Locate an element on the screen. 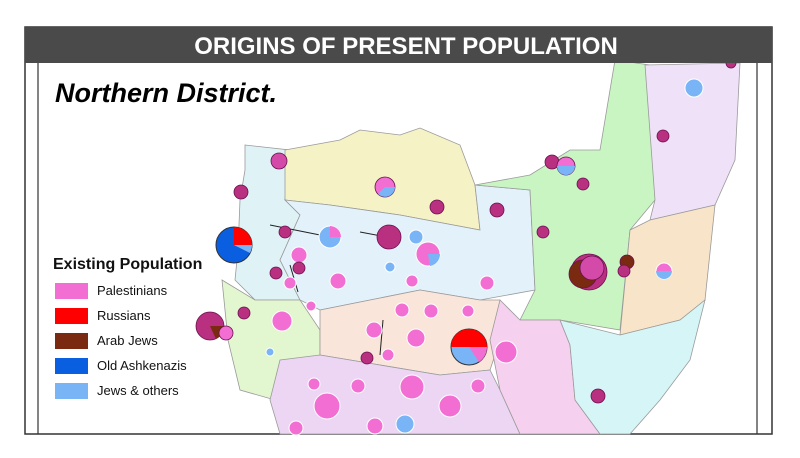 This screenshot has height=458, width=800. legend-label: Jews & others is located at coordinates (138, 390).